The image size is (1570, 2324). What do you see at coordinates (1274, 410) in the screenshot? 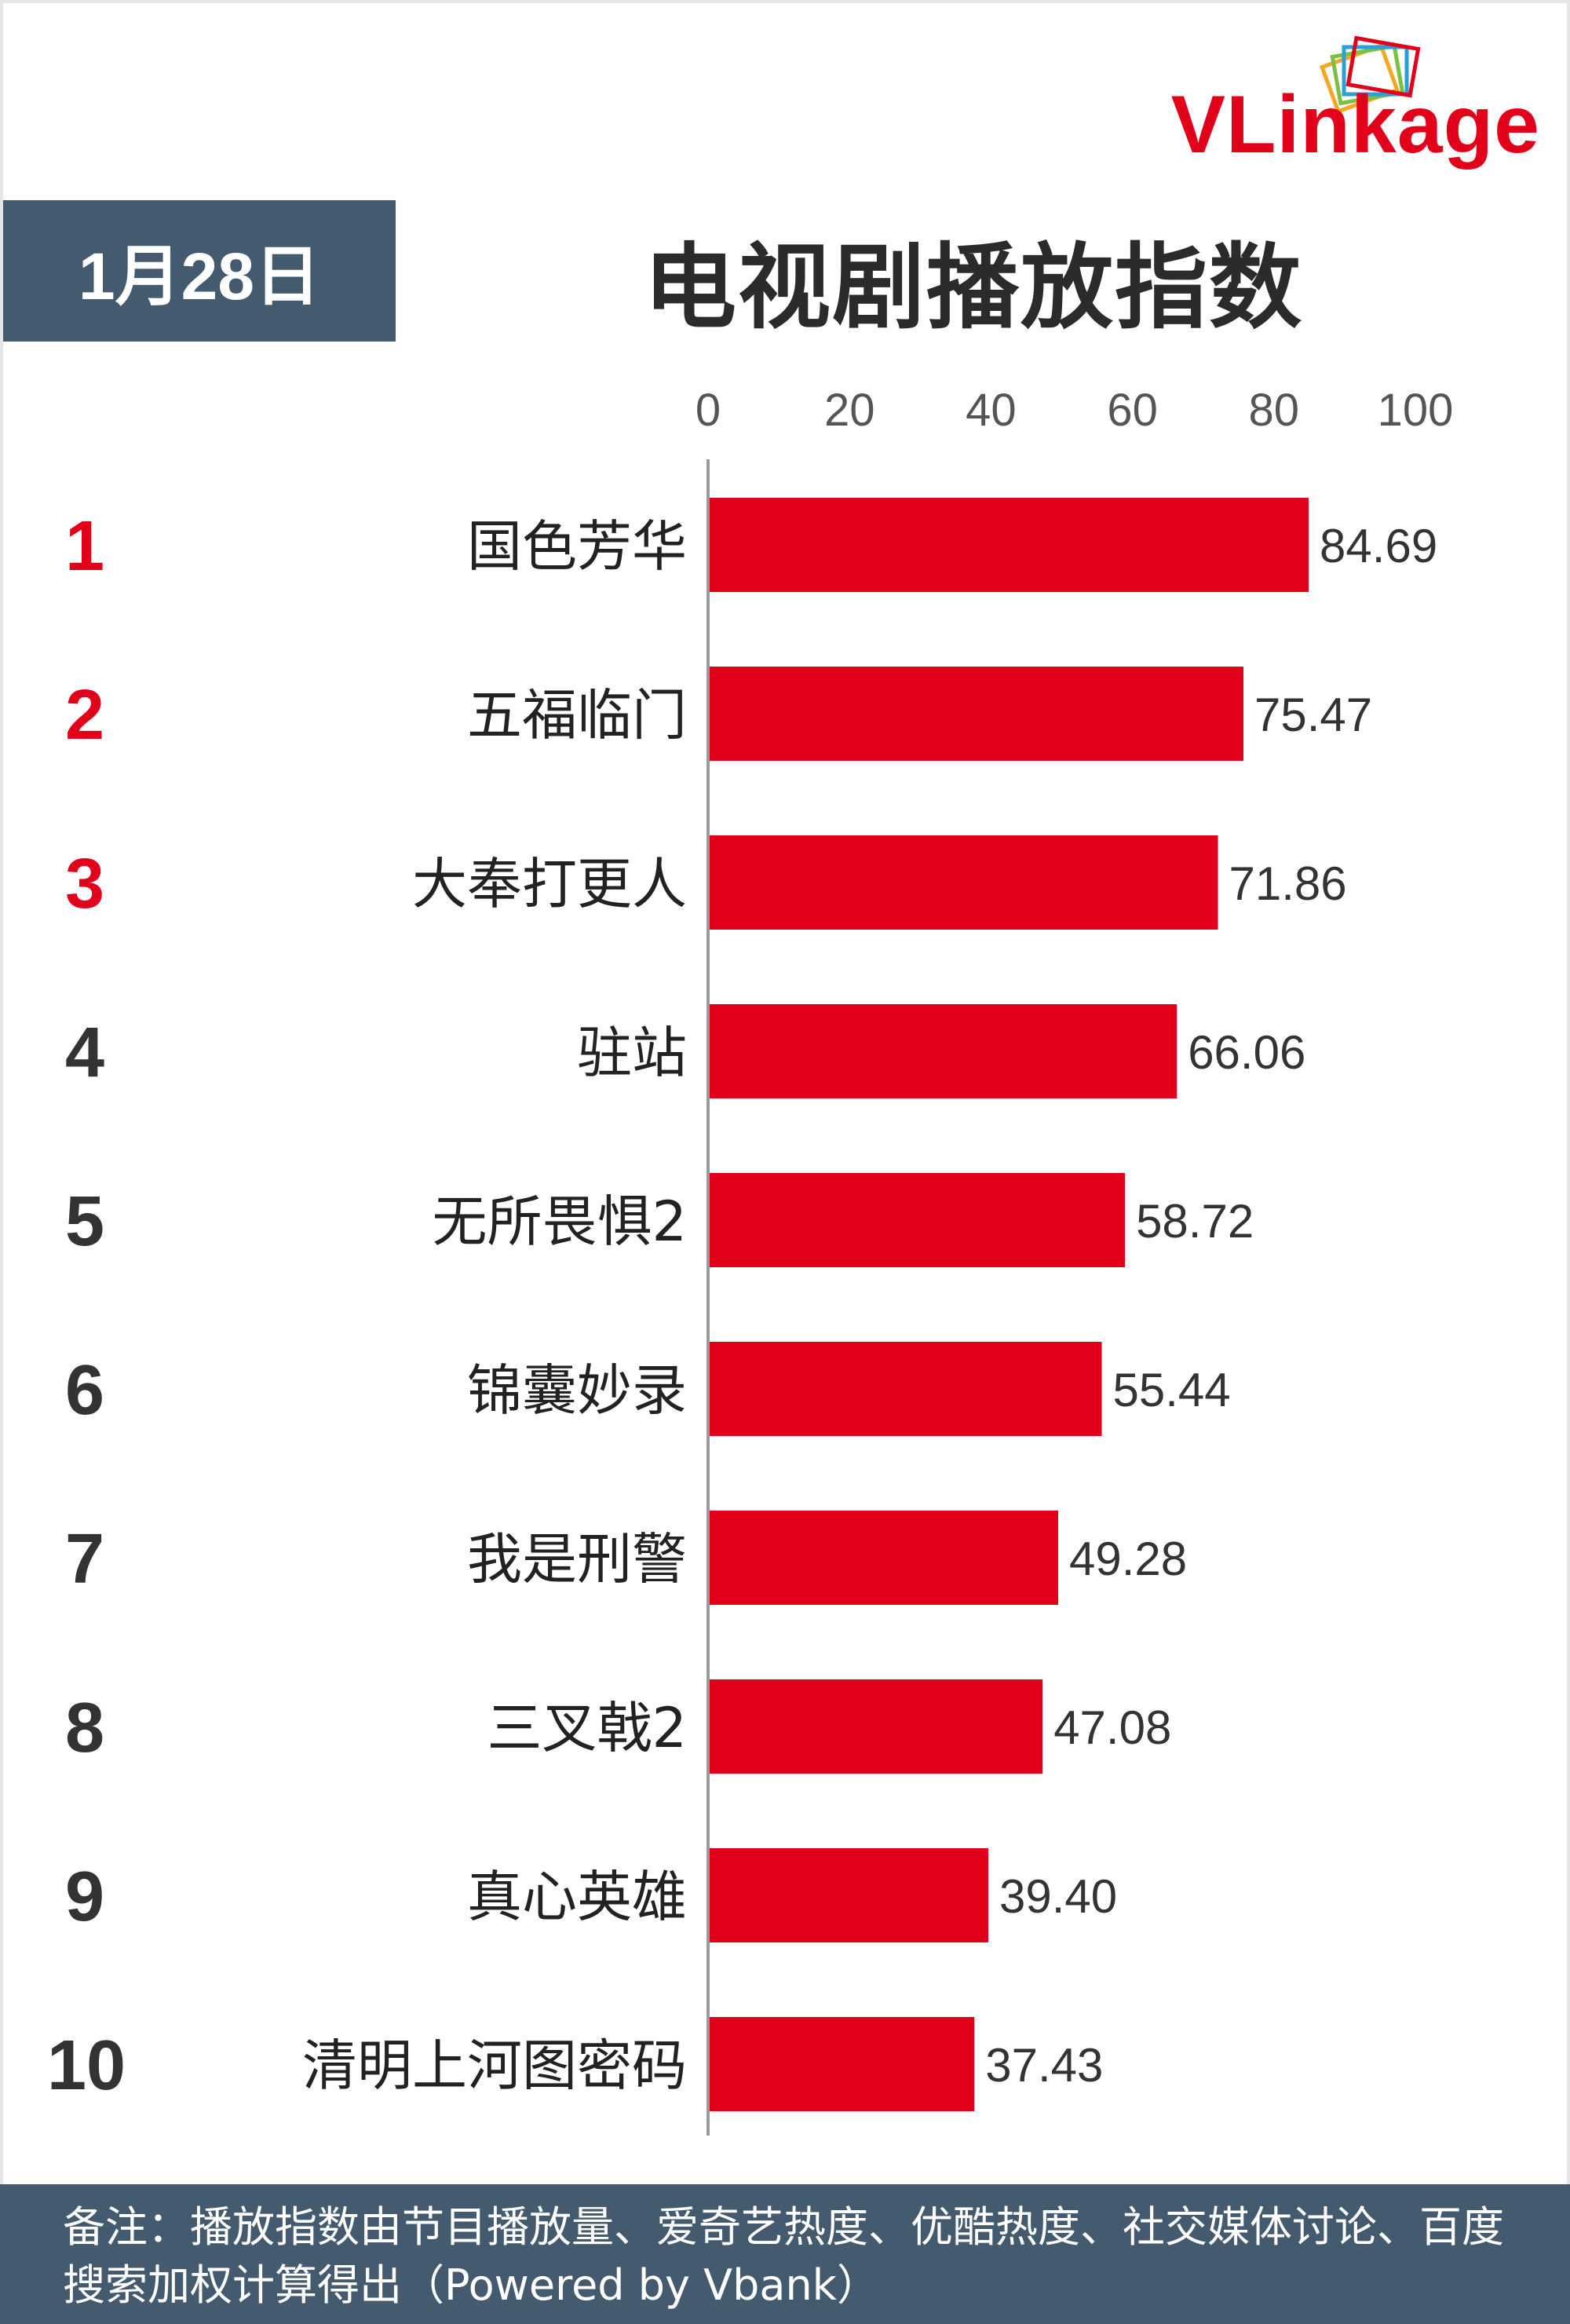
I see `x-tick-label: 80` at bounding box center [1274, 410].